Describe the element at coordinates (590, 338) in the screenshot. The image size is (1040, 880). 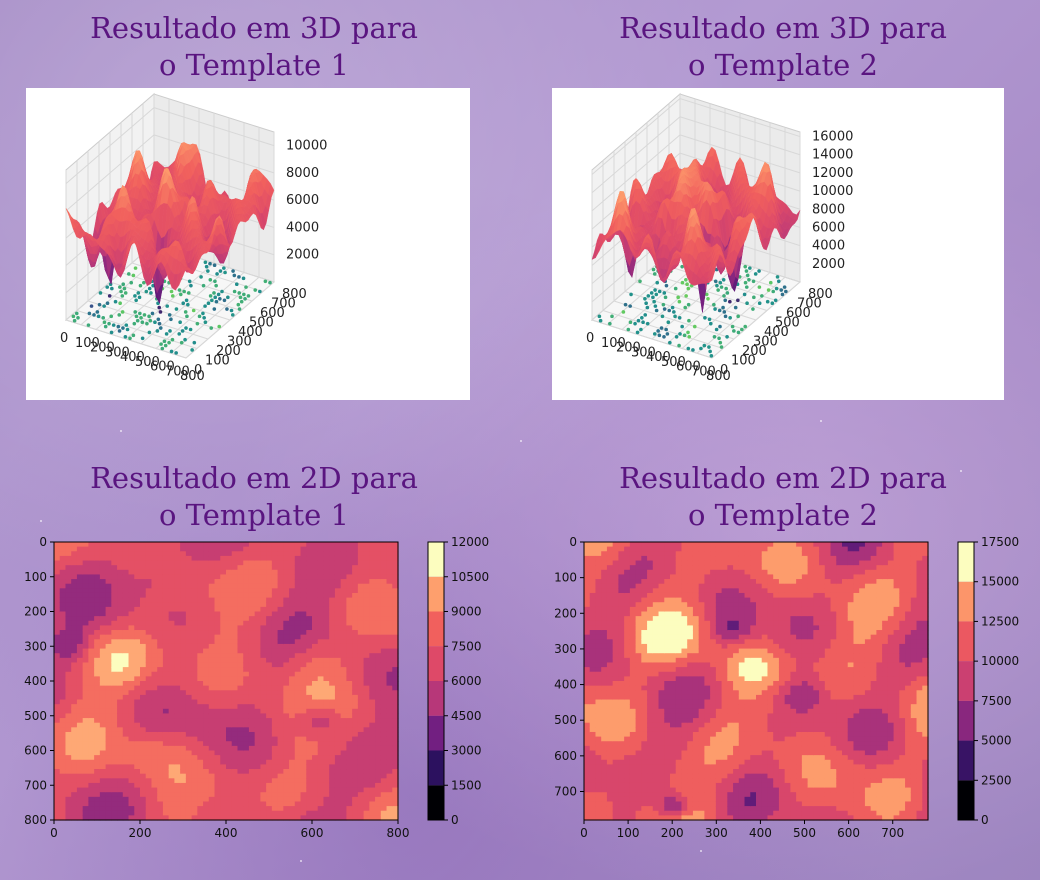
I see `x-tick-label: 0` at that location.